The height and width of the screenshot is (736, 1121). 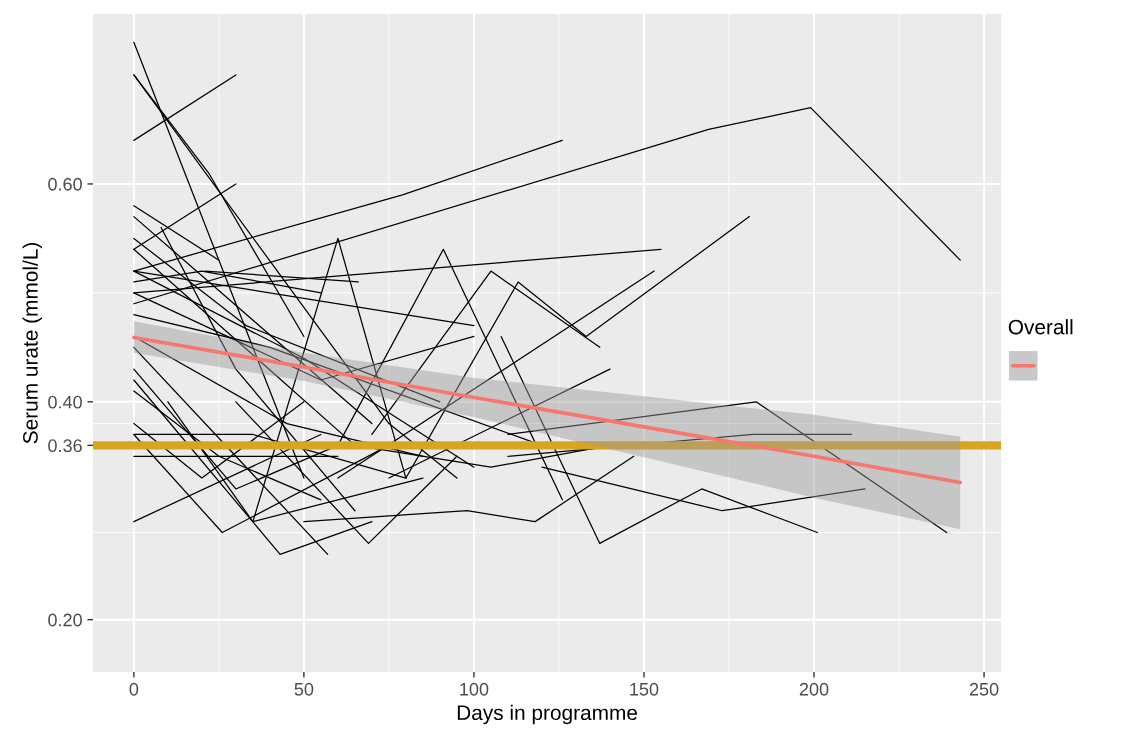 I want to click on y-tick-label: 0.36, so click(x=65, y=446).